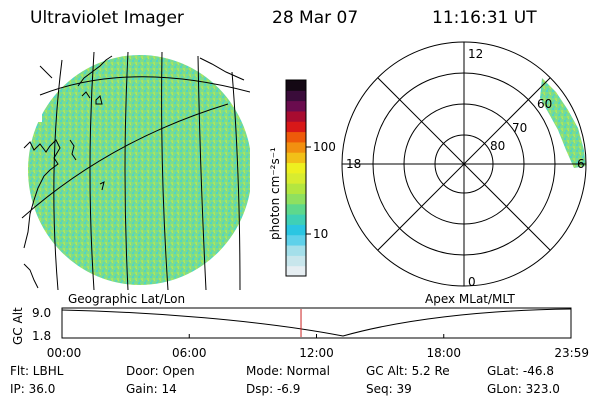  I want to click on mlt-label-6: 6, so click(581, 164).